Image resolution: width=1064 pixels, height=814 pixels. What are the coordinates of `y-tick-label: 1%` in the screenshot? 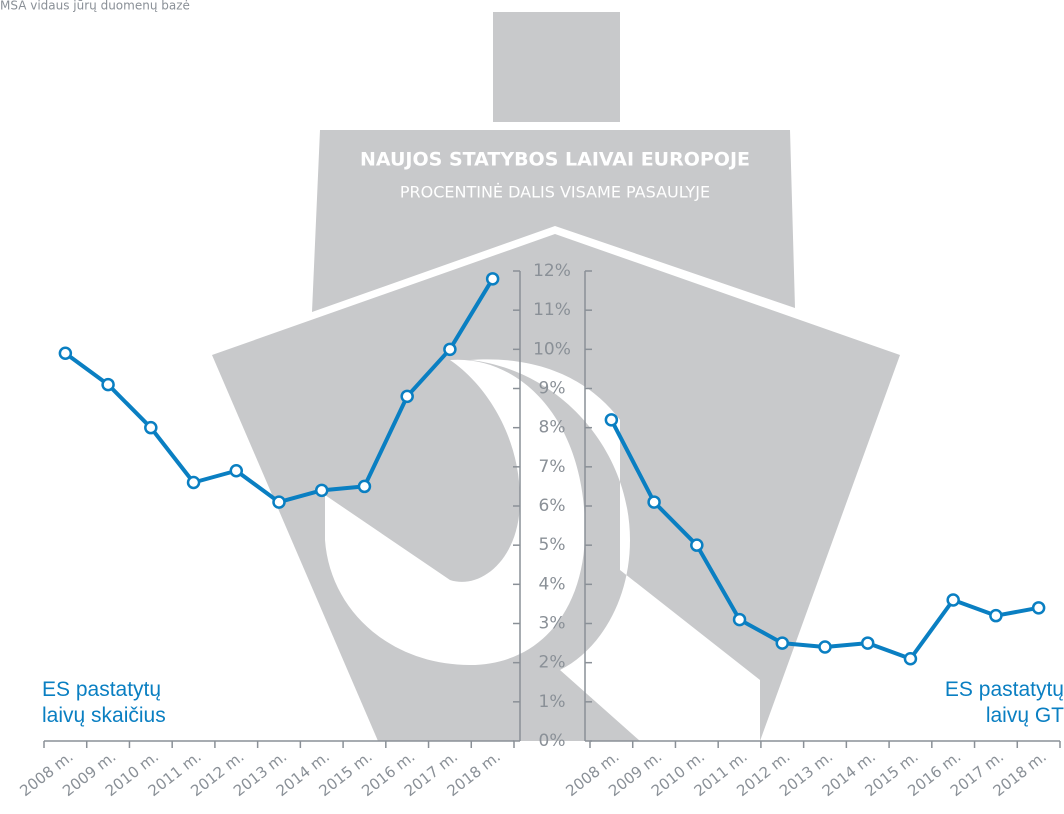 It's located at (552, 702).